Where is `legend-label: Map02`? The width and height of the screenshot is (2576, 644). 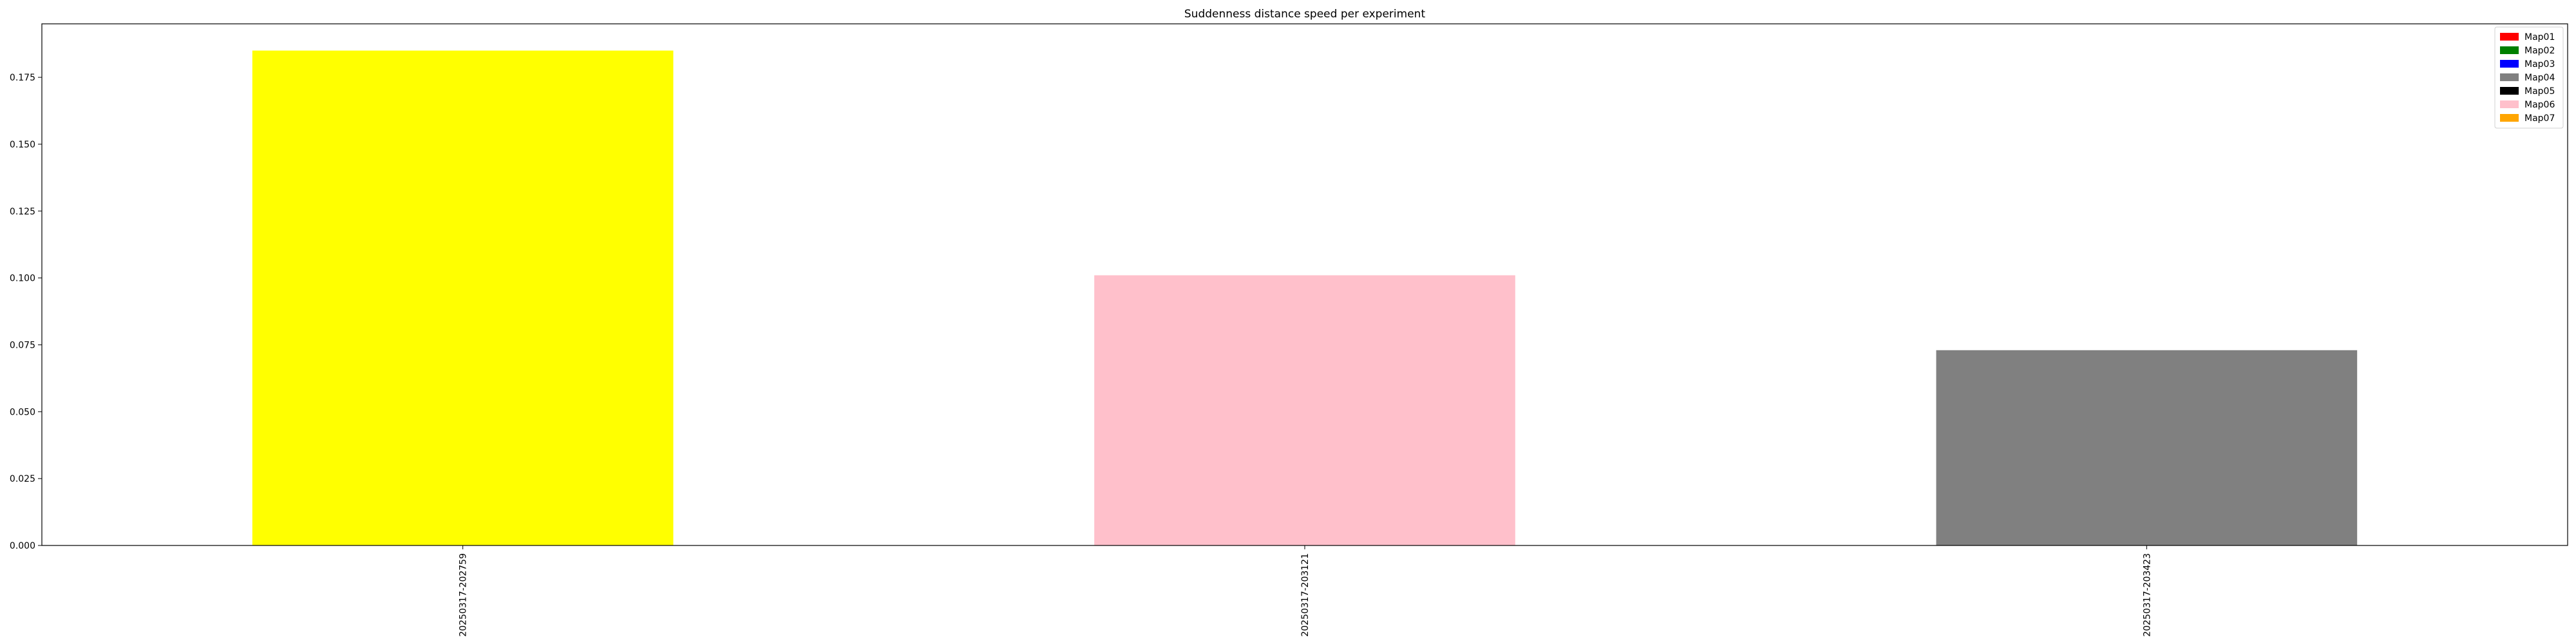
legend-label: Map02 is located at coordinates (2539, 51).